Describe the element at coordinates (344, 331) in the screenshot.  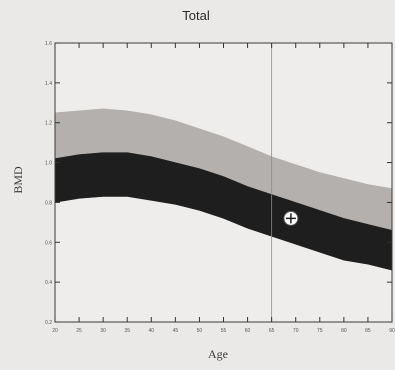
I see `x-tick-label: 80` at that location.